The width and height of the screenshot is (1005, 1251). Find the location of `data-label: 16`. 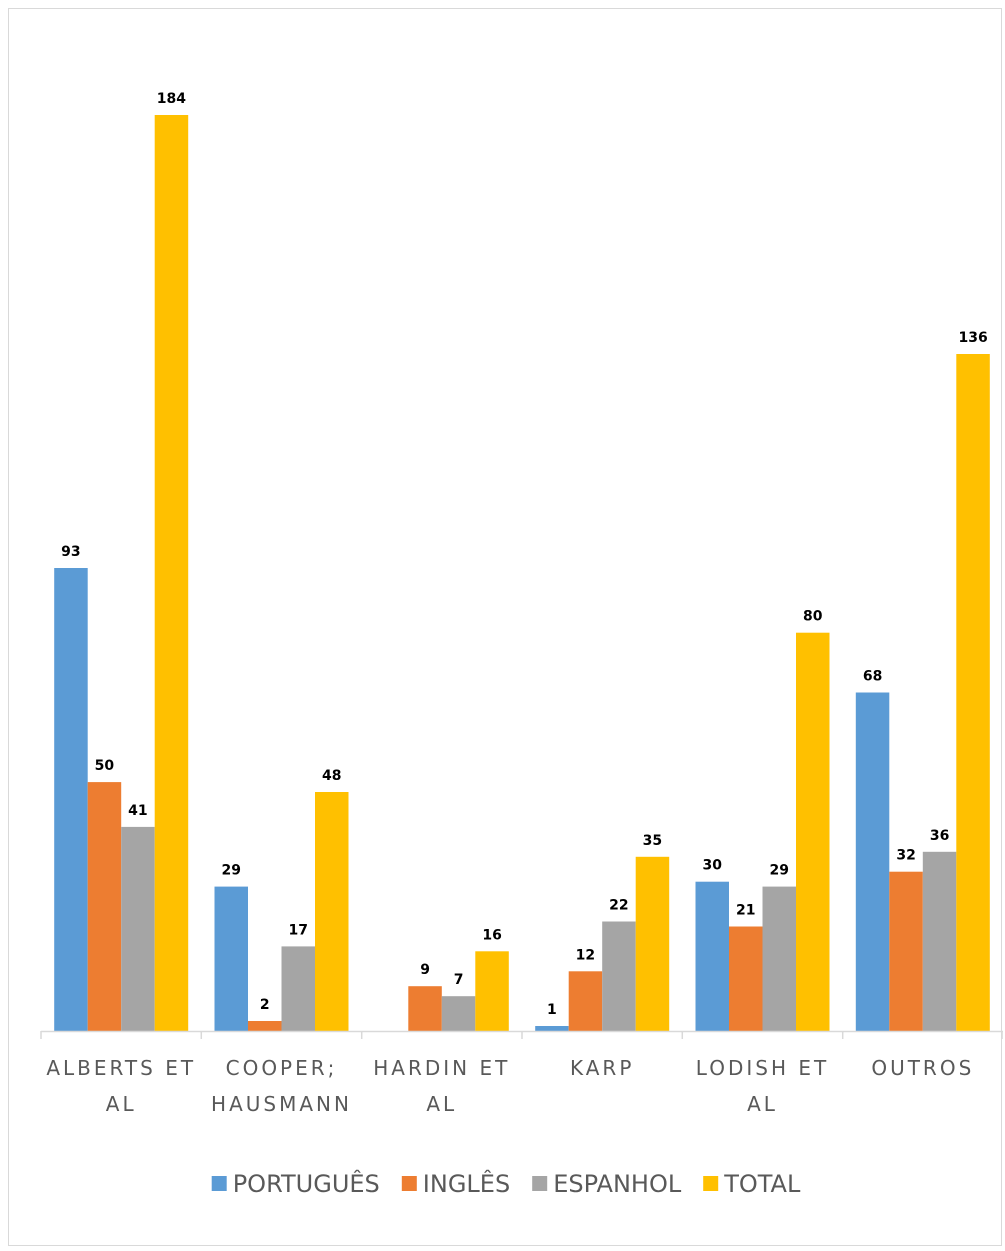

data-label: 16 is located at coordinates (491, 935).